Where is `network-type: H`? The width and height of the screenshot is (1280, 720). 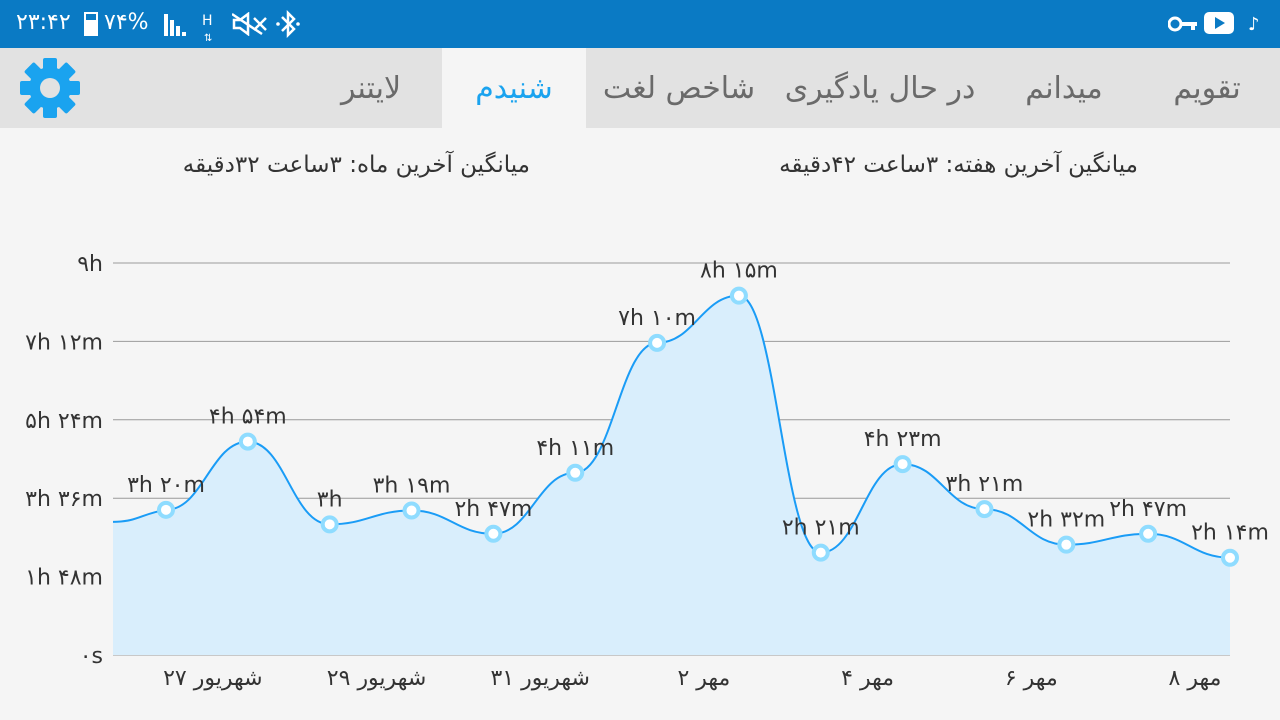
network-type: H is located at coordinates (207, 21).